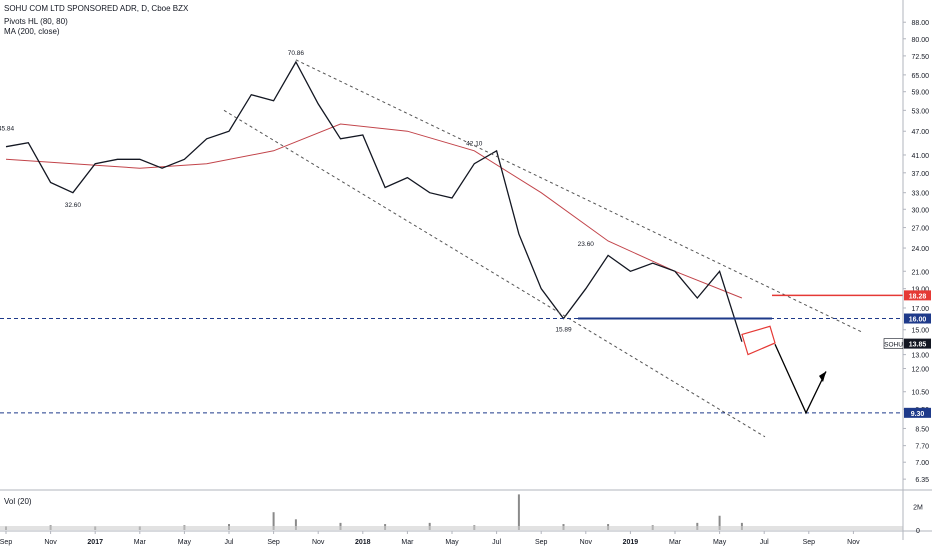  I want to click on y-tick-label: 7.70, so click(922, 447).